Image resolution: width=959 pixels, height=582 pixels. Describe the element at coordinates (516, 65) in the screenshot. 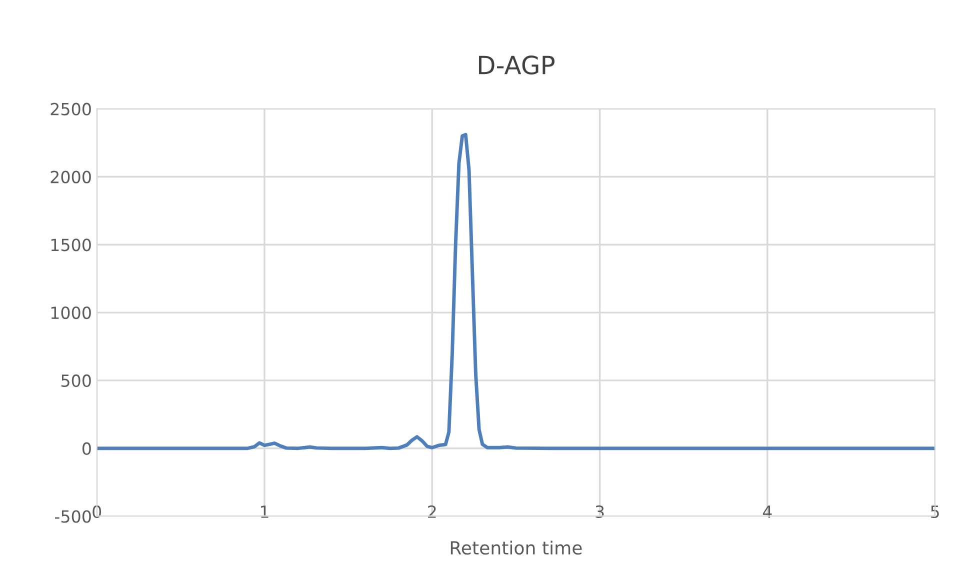

I see `chart-title: D-AGP` at that location.